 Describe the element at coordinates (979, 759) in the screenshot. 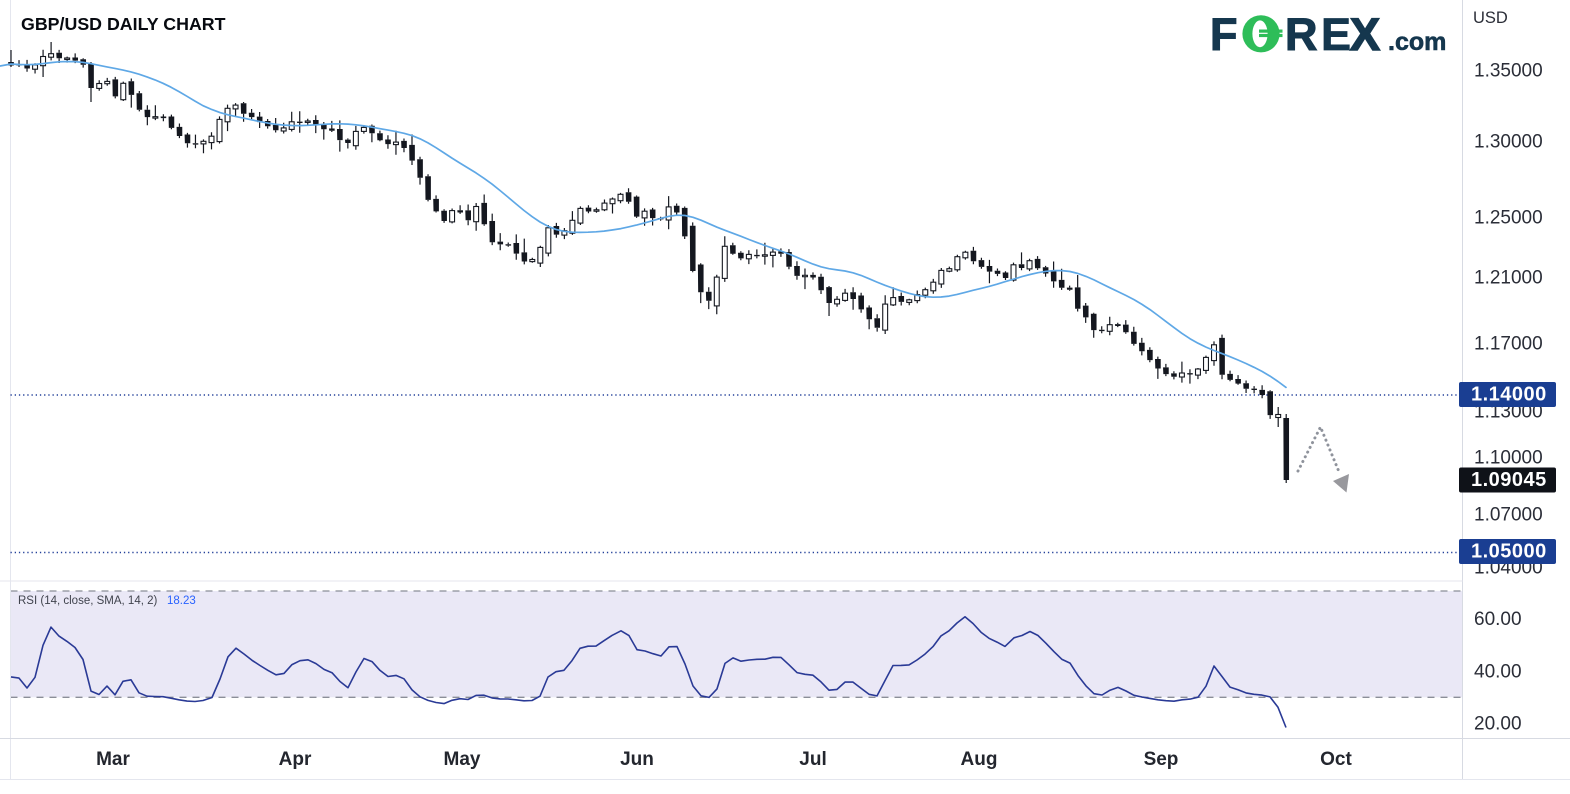

I see `svg-text: Aug` at that location.